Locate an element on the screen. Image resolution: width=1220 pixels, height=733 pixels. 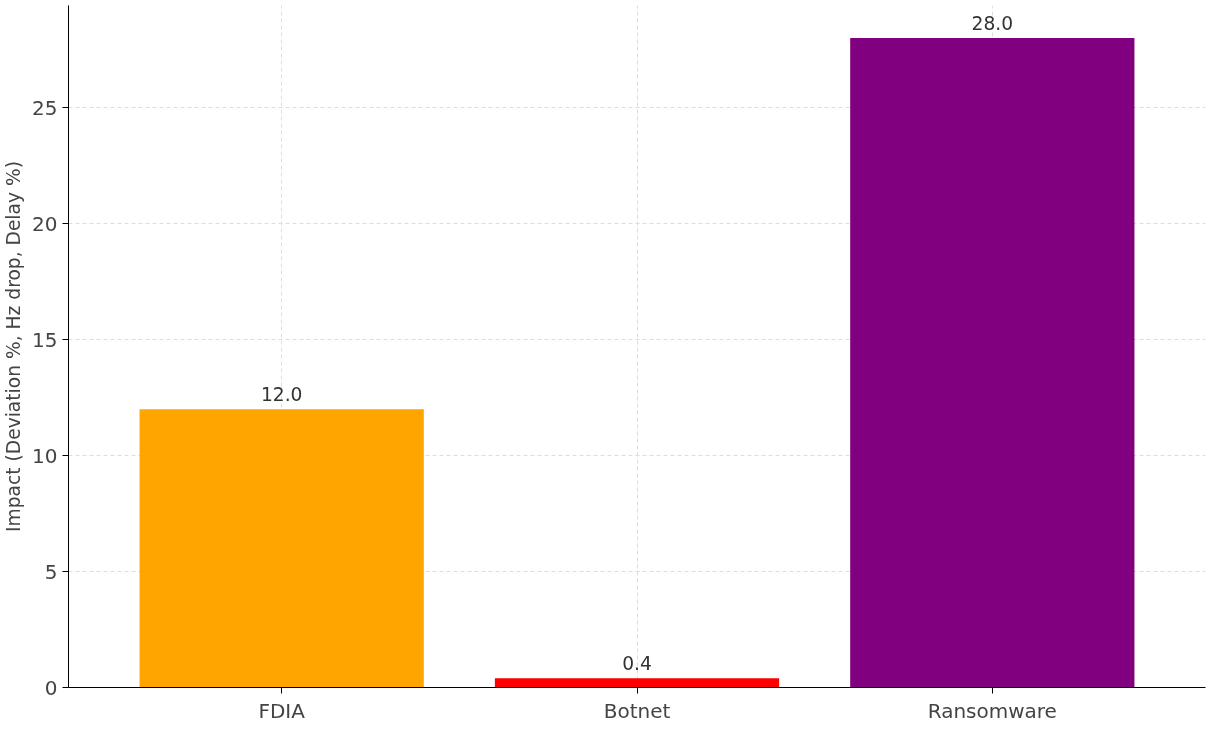
data-label: 0.4 is located at coordinates (637, 664).